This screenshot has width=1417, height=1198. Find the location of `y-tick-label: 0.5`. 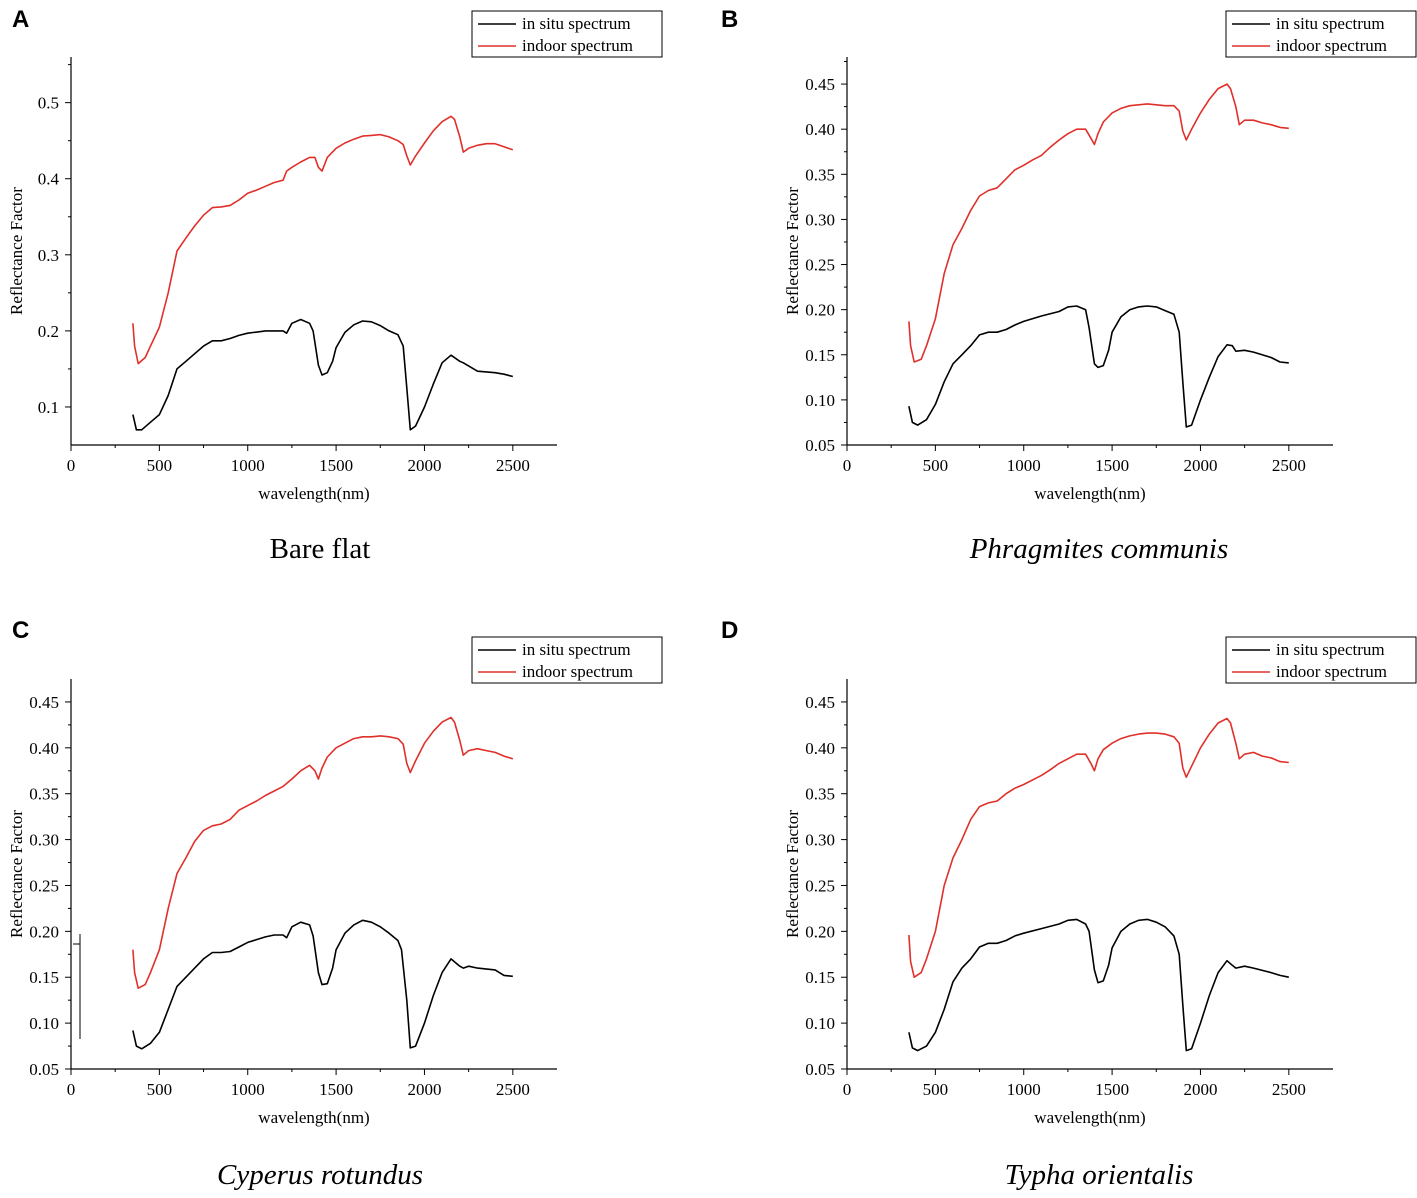

y-tick-label: 0.5 is located at coordinates (48, 103).